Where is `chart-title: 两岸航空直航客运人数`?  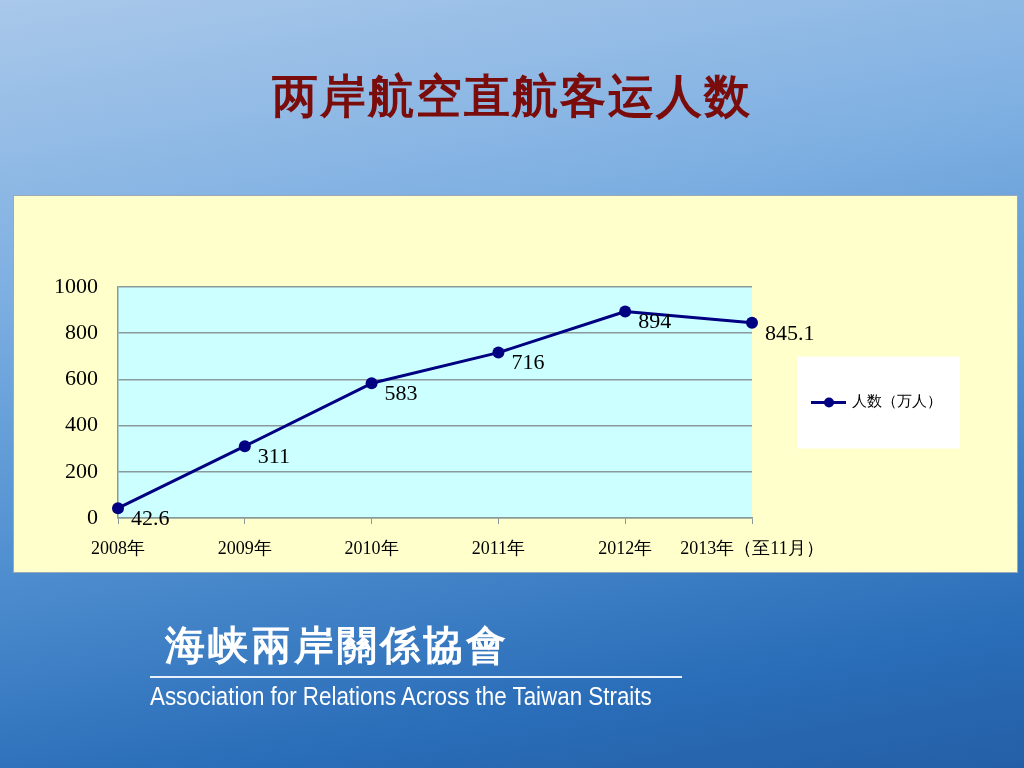
chart-title: 两岸航空直航客运人数 is located at coordinates (512, 96).